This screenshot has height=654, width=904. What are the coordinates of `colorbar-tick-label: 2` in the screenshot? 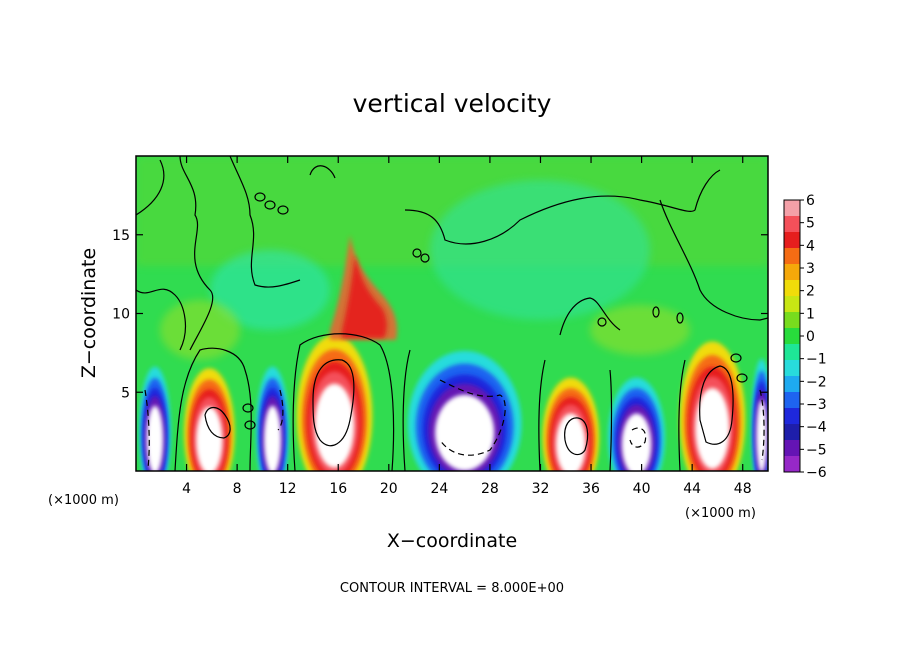 It's located at (810, 292).